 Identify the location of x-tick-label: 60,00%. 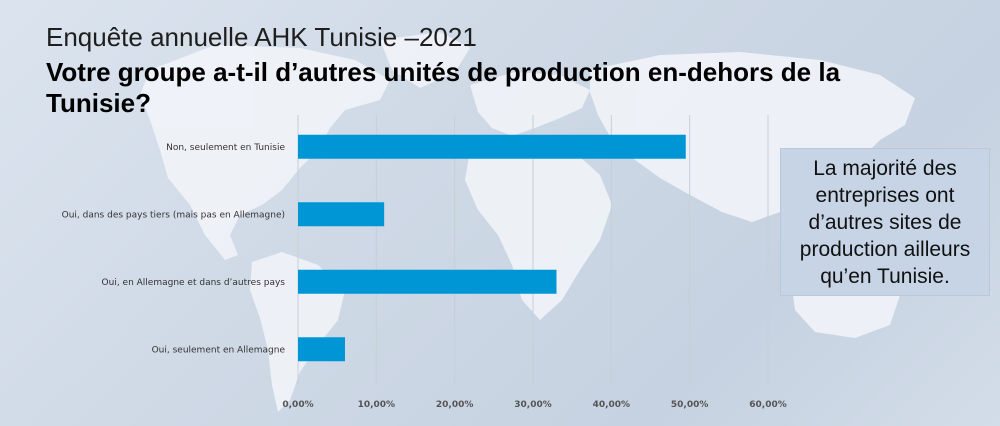
(768, 405).